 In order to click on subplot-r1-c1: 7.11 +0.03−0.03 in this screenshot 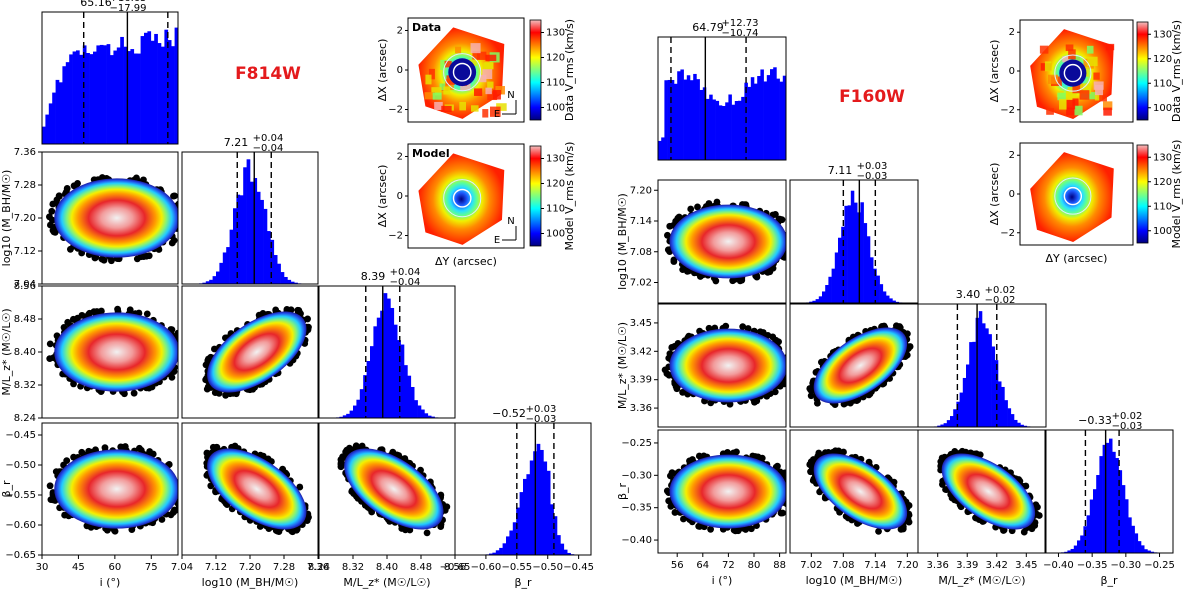, I will do `click(854, 232)`.